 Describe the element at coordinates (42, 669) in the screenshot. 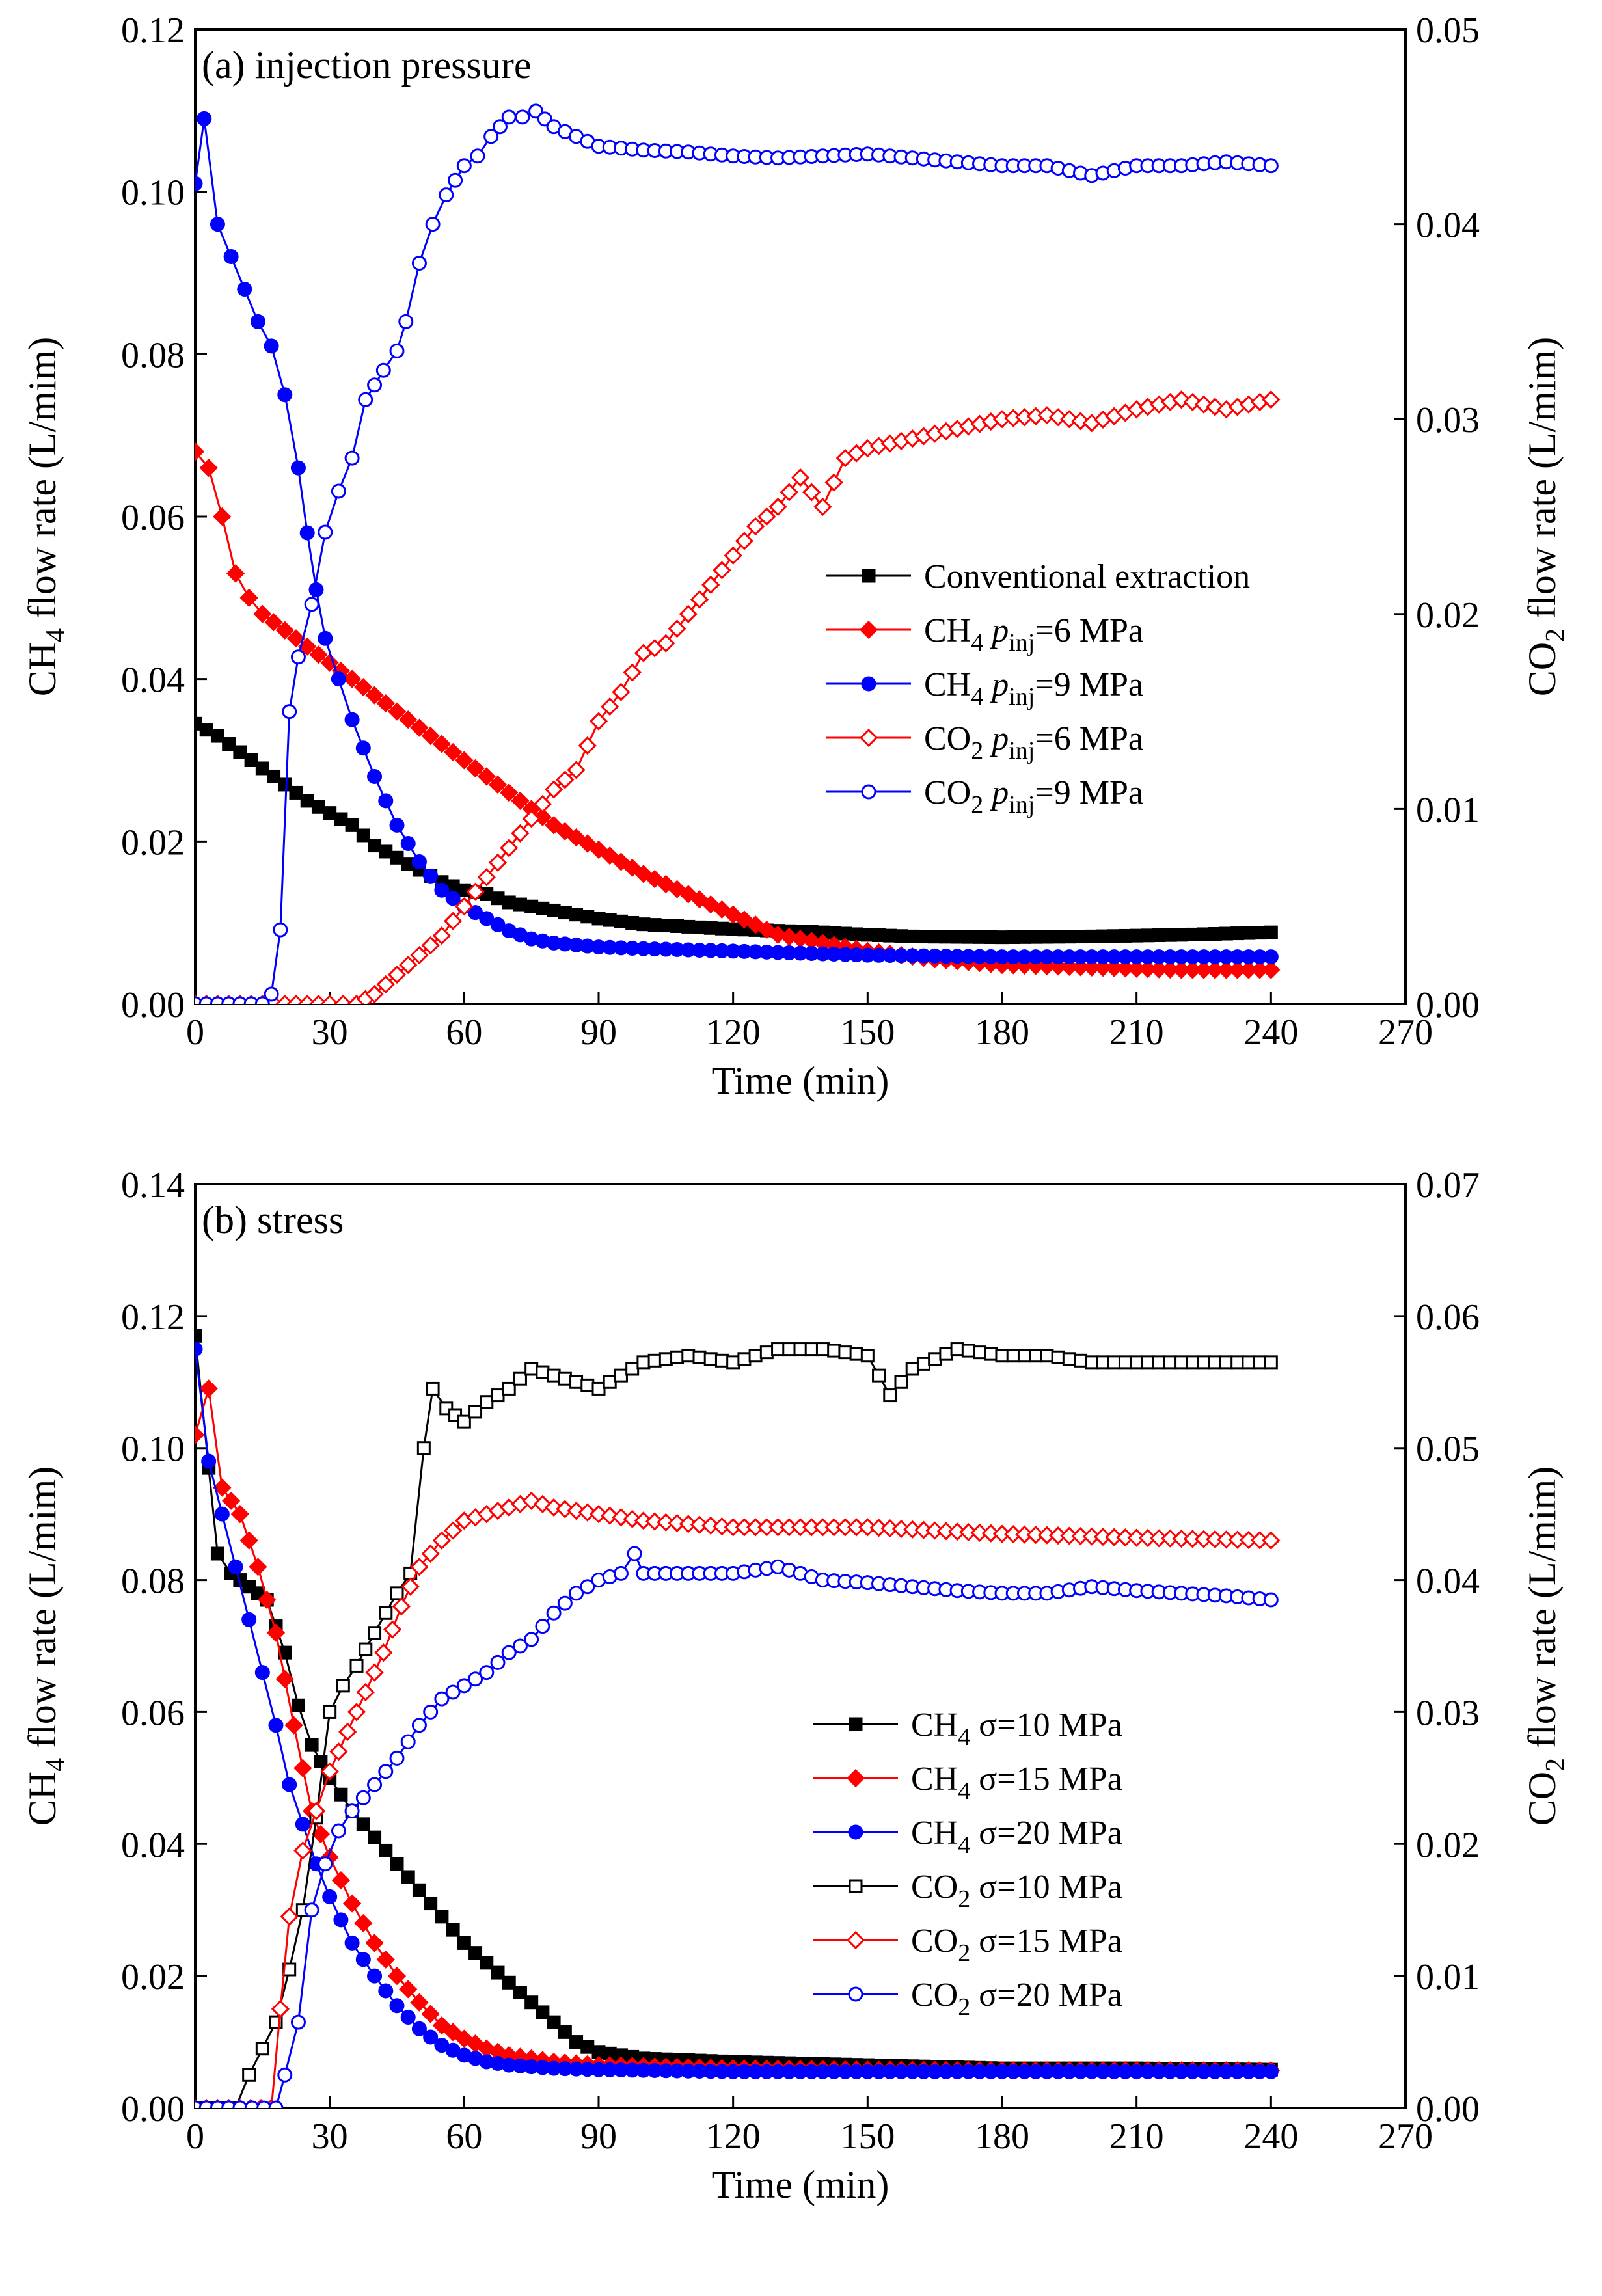

I see `y-axis-label-main: CH` at that location.